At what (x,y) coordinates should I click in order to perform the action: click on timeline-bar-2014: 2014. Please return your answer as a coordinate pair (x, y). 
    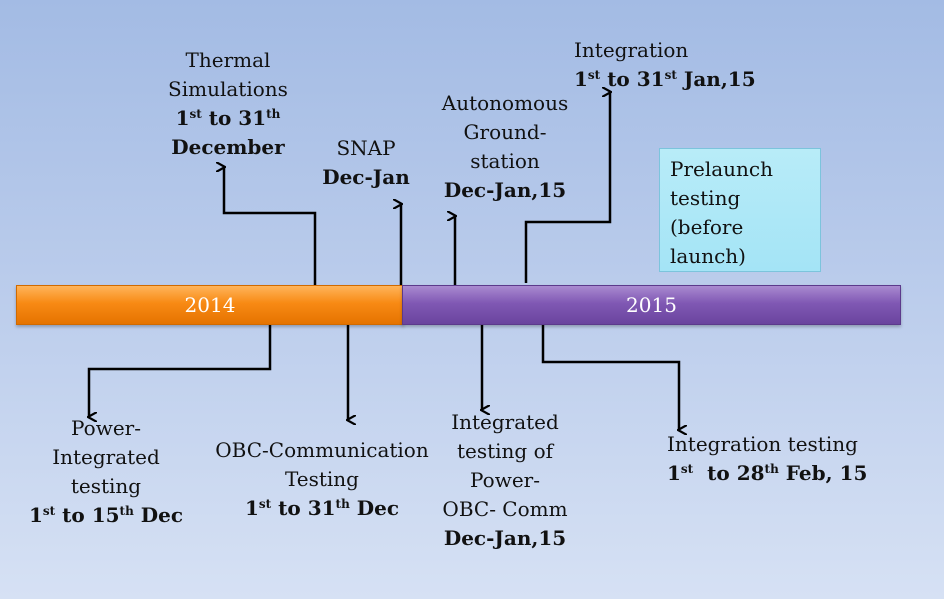
    Looking at the image, I should click on (210, 305).